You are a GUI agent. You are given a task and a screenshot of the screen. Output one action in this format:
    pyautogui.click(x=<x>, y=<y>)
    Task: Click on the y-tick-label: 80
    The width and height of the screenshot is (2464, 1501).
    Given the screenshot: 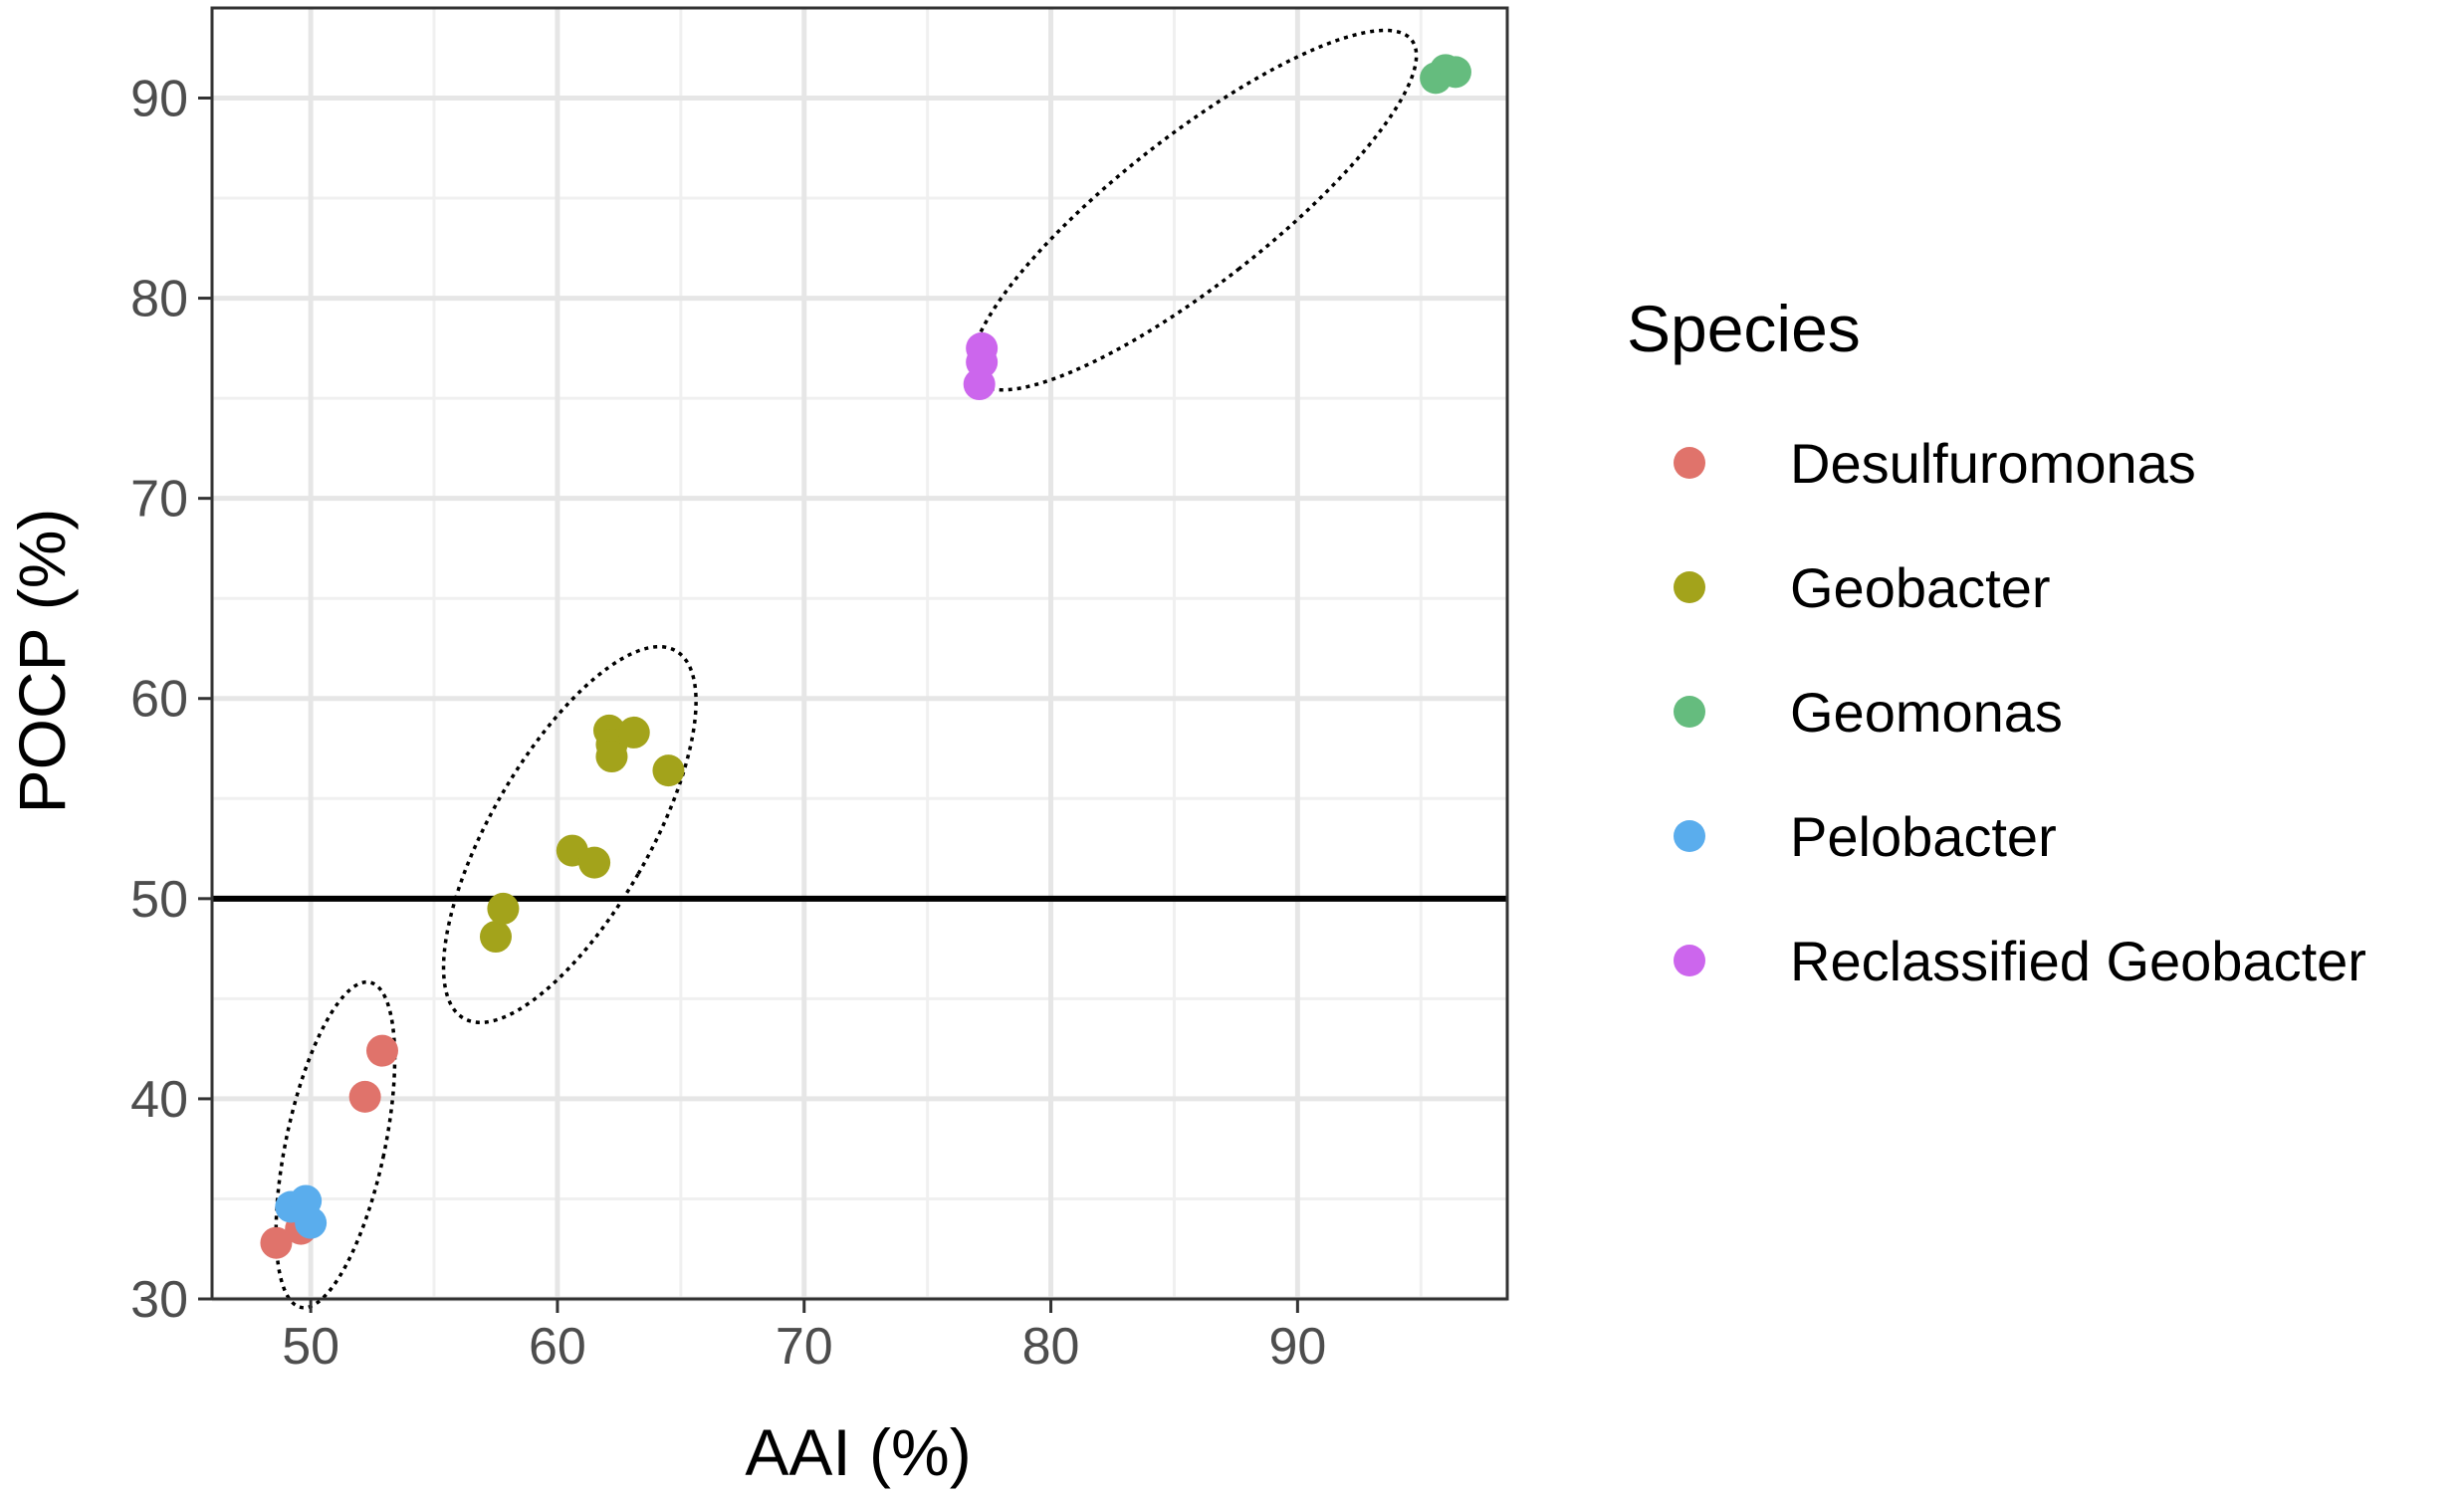 What is the action you would take?
    pyautogui.click(x=159, y=299)
    